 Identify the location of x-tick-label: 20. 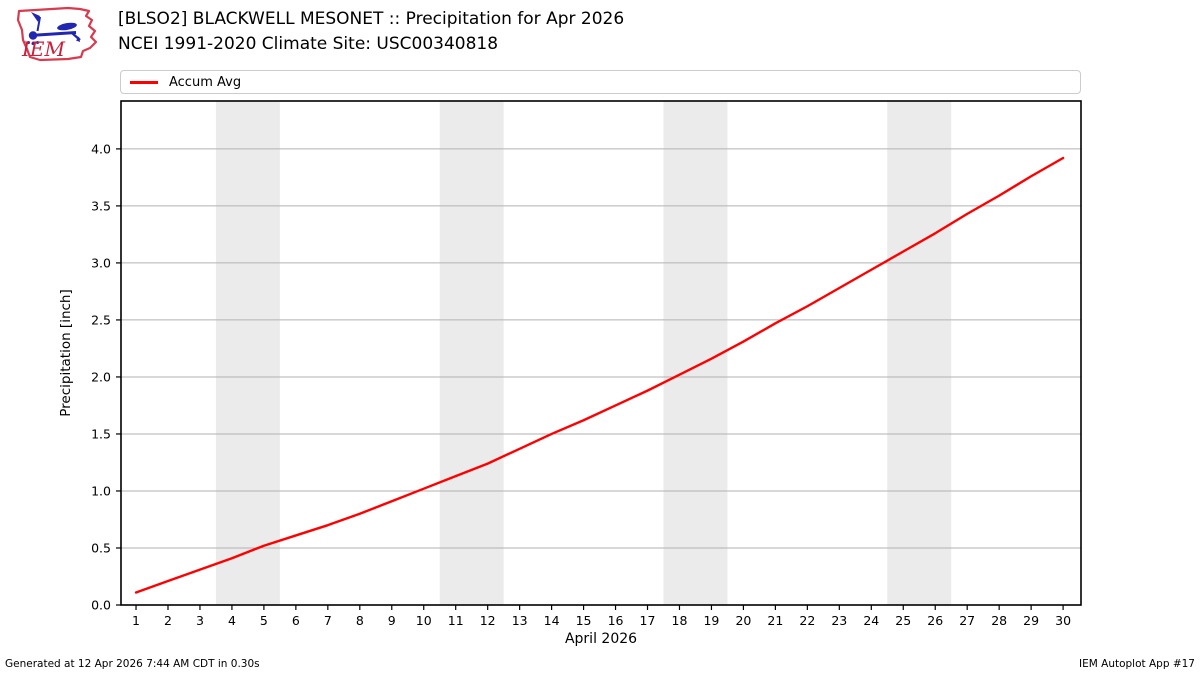
(743, 620).